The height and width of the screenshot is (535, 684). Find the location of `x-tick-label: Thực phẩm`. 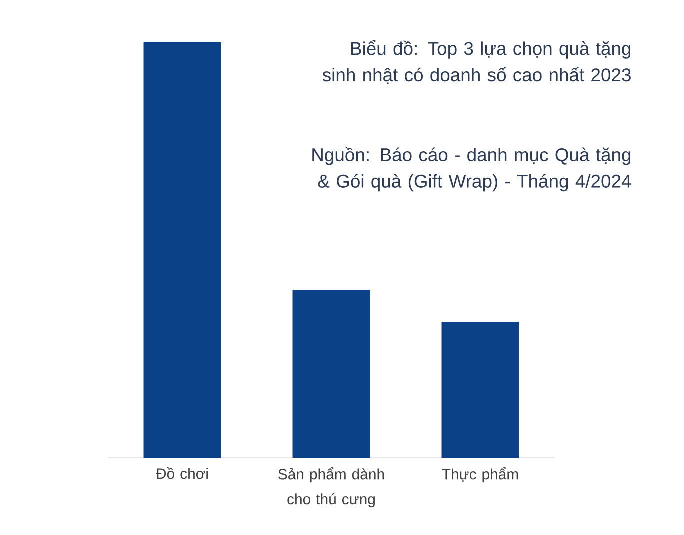

x-tick-label: Thực phẩm is located at coordinates (480, 475).